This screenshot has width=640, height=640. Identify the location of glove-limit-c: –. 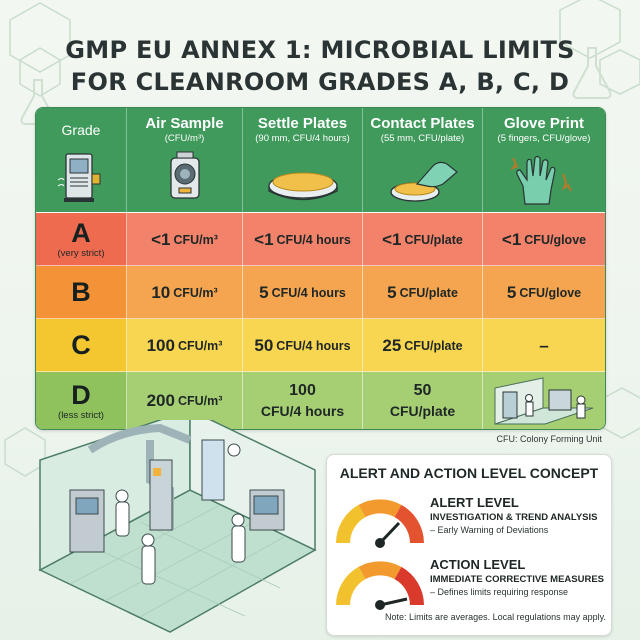
(544, 345).